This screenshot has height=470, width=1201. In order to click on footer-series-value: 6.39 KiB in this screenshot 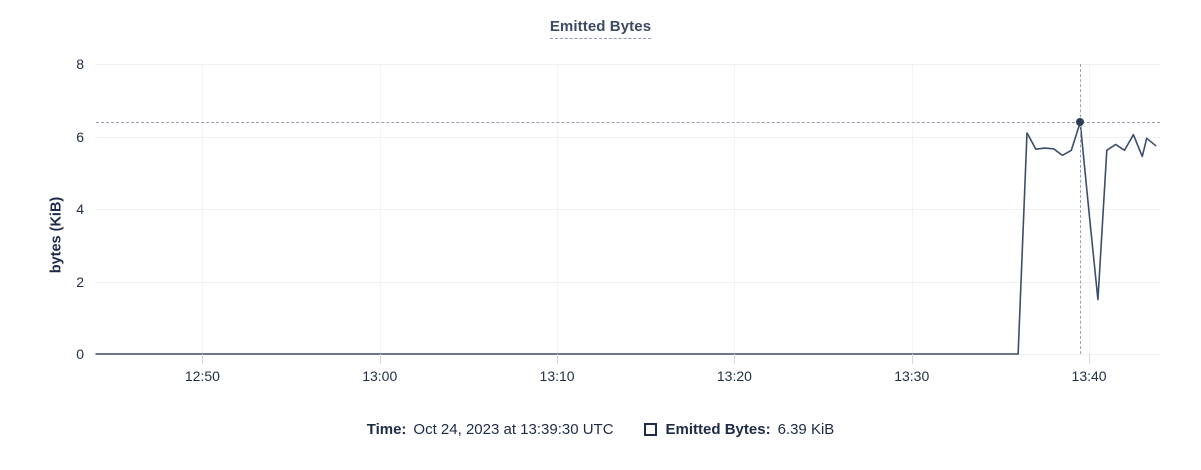, I will do `click(806, 429)`.